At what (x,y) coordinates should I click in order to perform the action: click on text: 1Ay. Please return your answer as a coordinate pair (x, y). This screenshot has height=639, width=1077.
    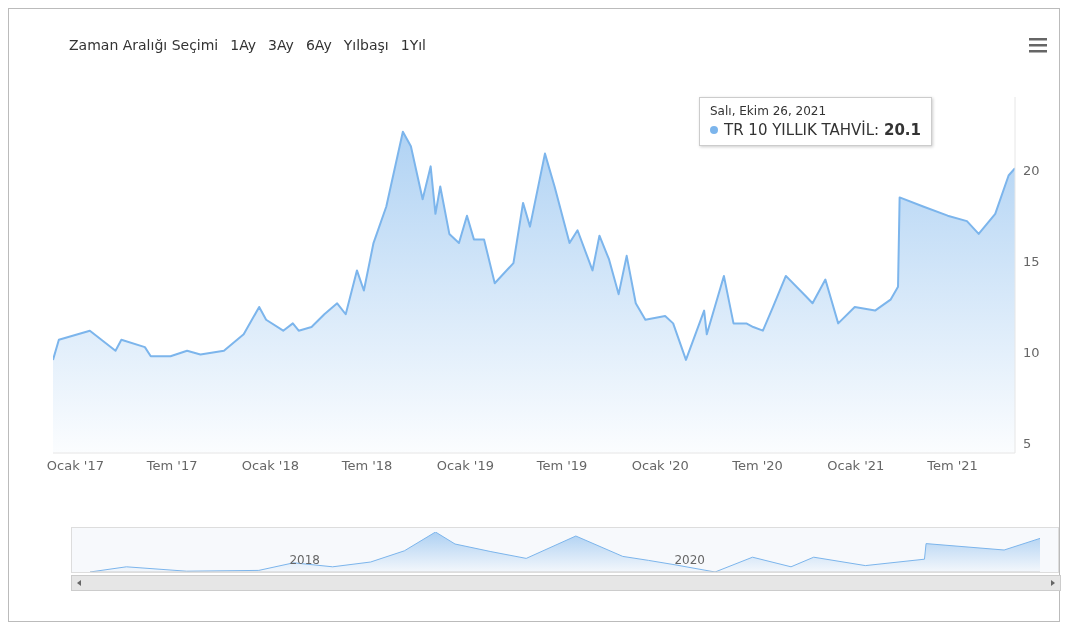
    Looking at the image, I should click on (243, 45).